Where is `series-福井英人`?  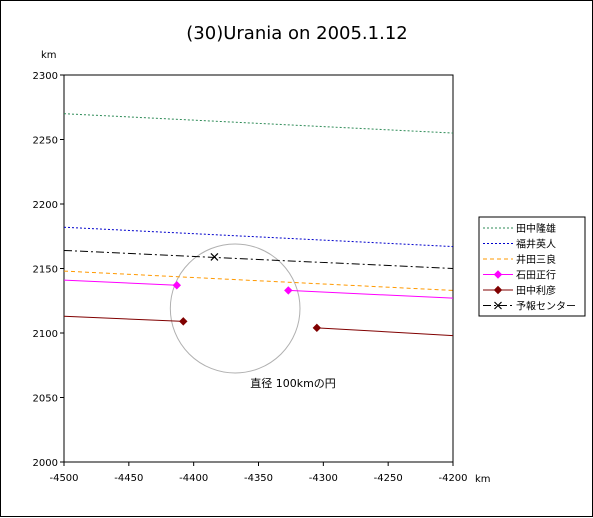
series-福井英人 is located at coordinates (258, 237).